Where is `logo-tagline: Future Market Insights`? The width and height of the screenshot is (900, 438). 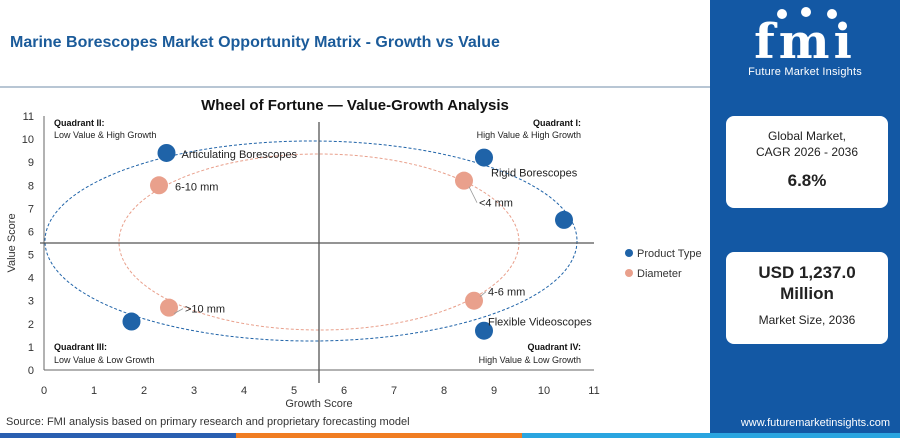 logo-tagline: Future Market Insights is located at coordinates (805, 72).